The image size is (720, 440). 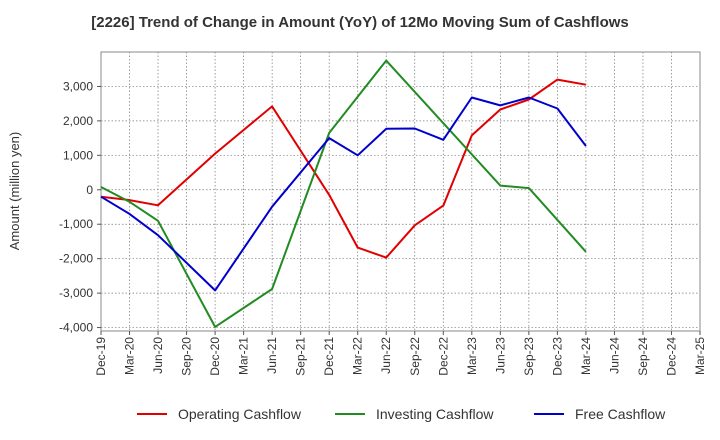 What do you see at coordinates (557, 356) in the screenshot?
I see `x-tick-label: Dec-23` at bounding box center [557, 356].